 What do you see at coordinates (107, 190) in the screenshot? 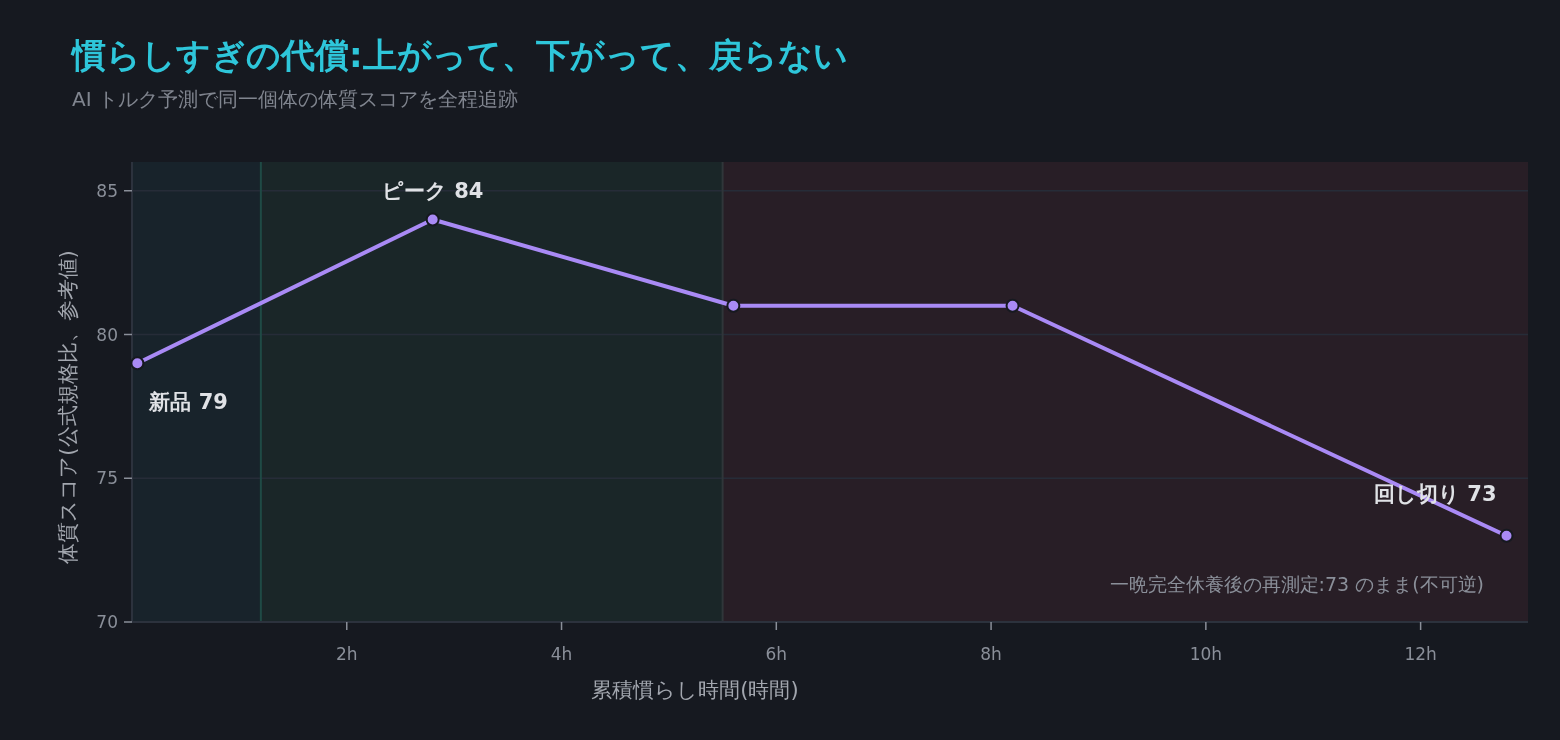
I see `y-tick-label: 85` at bounding box center [107, 190].